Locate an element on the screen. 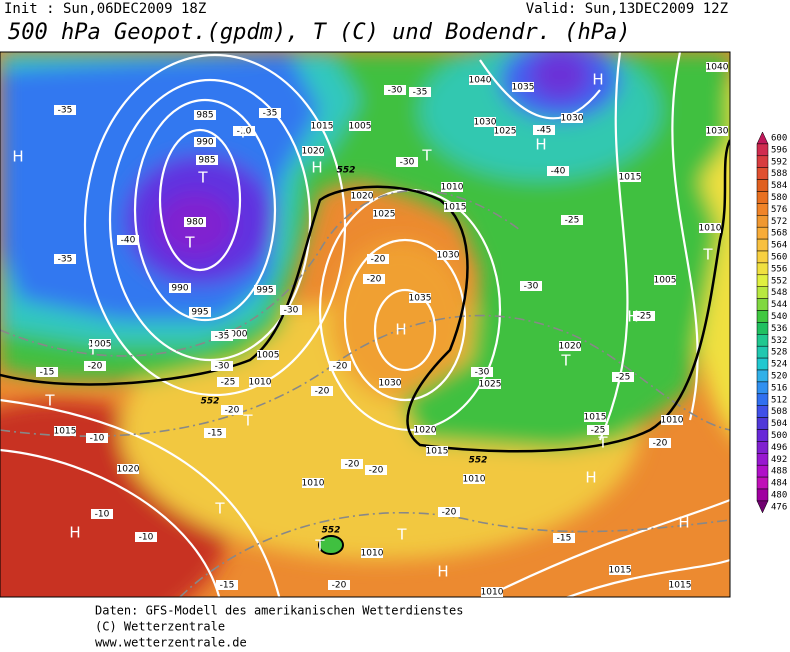  colorbar-label: 524 is located at coordinates (779, 365).